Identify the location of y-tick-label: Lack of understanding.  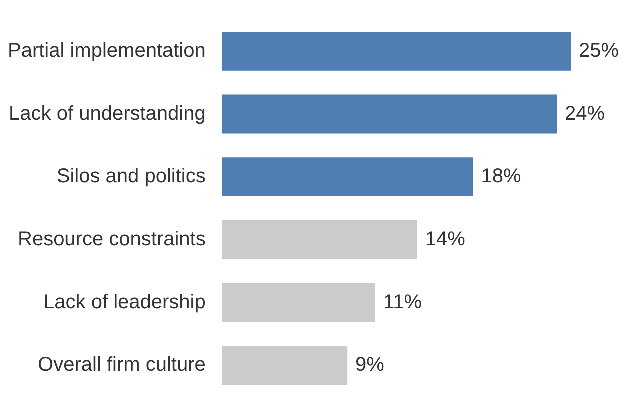
(107, 113).